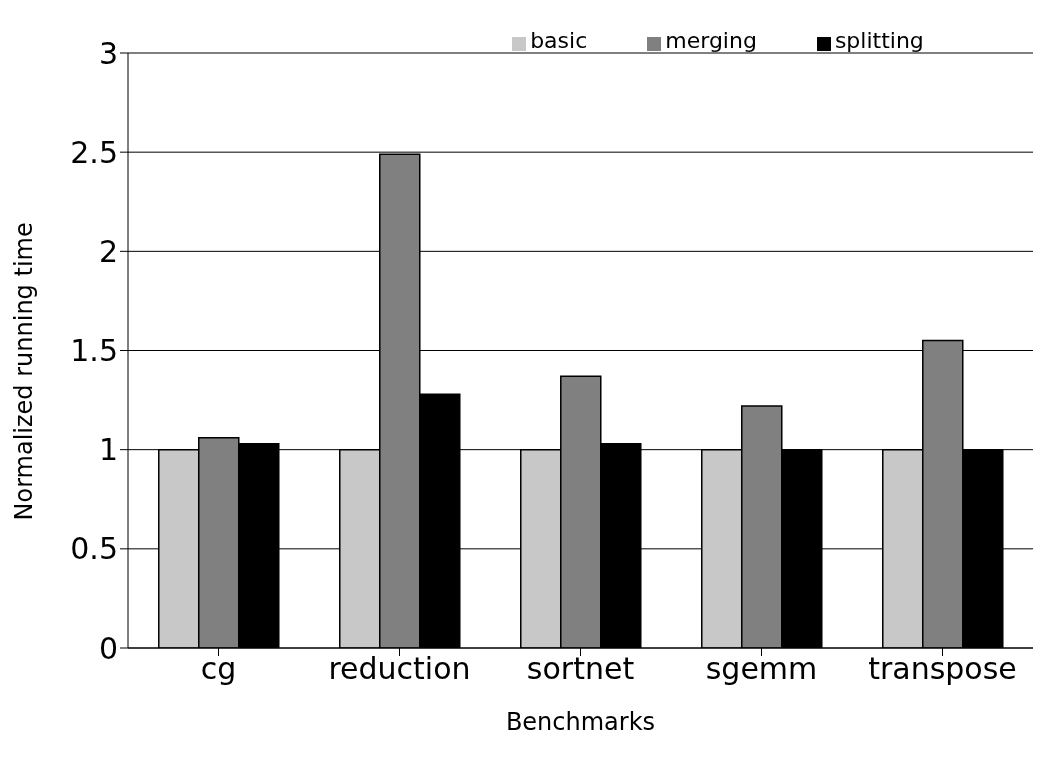 The height and width of the screenshot is (757, 1053). Describe the element at coordinates (761, 669) in the screenshot. I see `x-tick-label: sgemm` at that location.